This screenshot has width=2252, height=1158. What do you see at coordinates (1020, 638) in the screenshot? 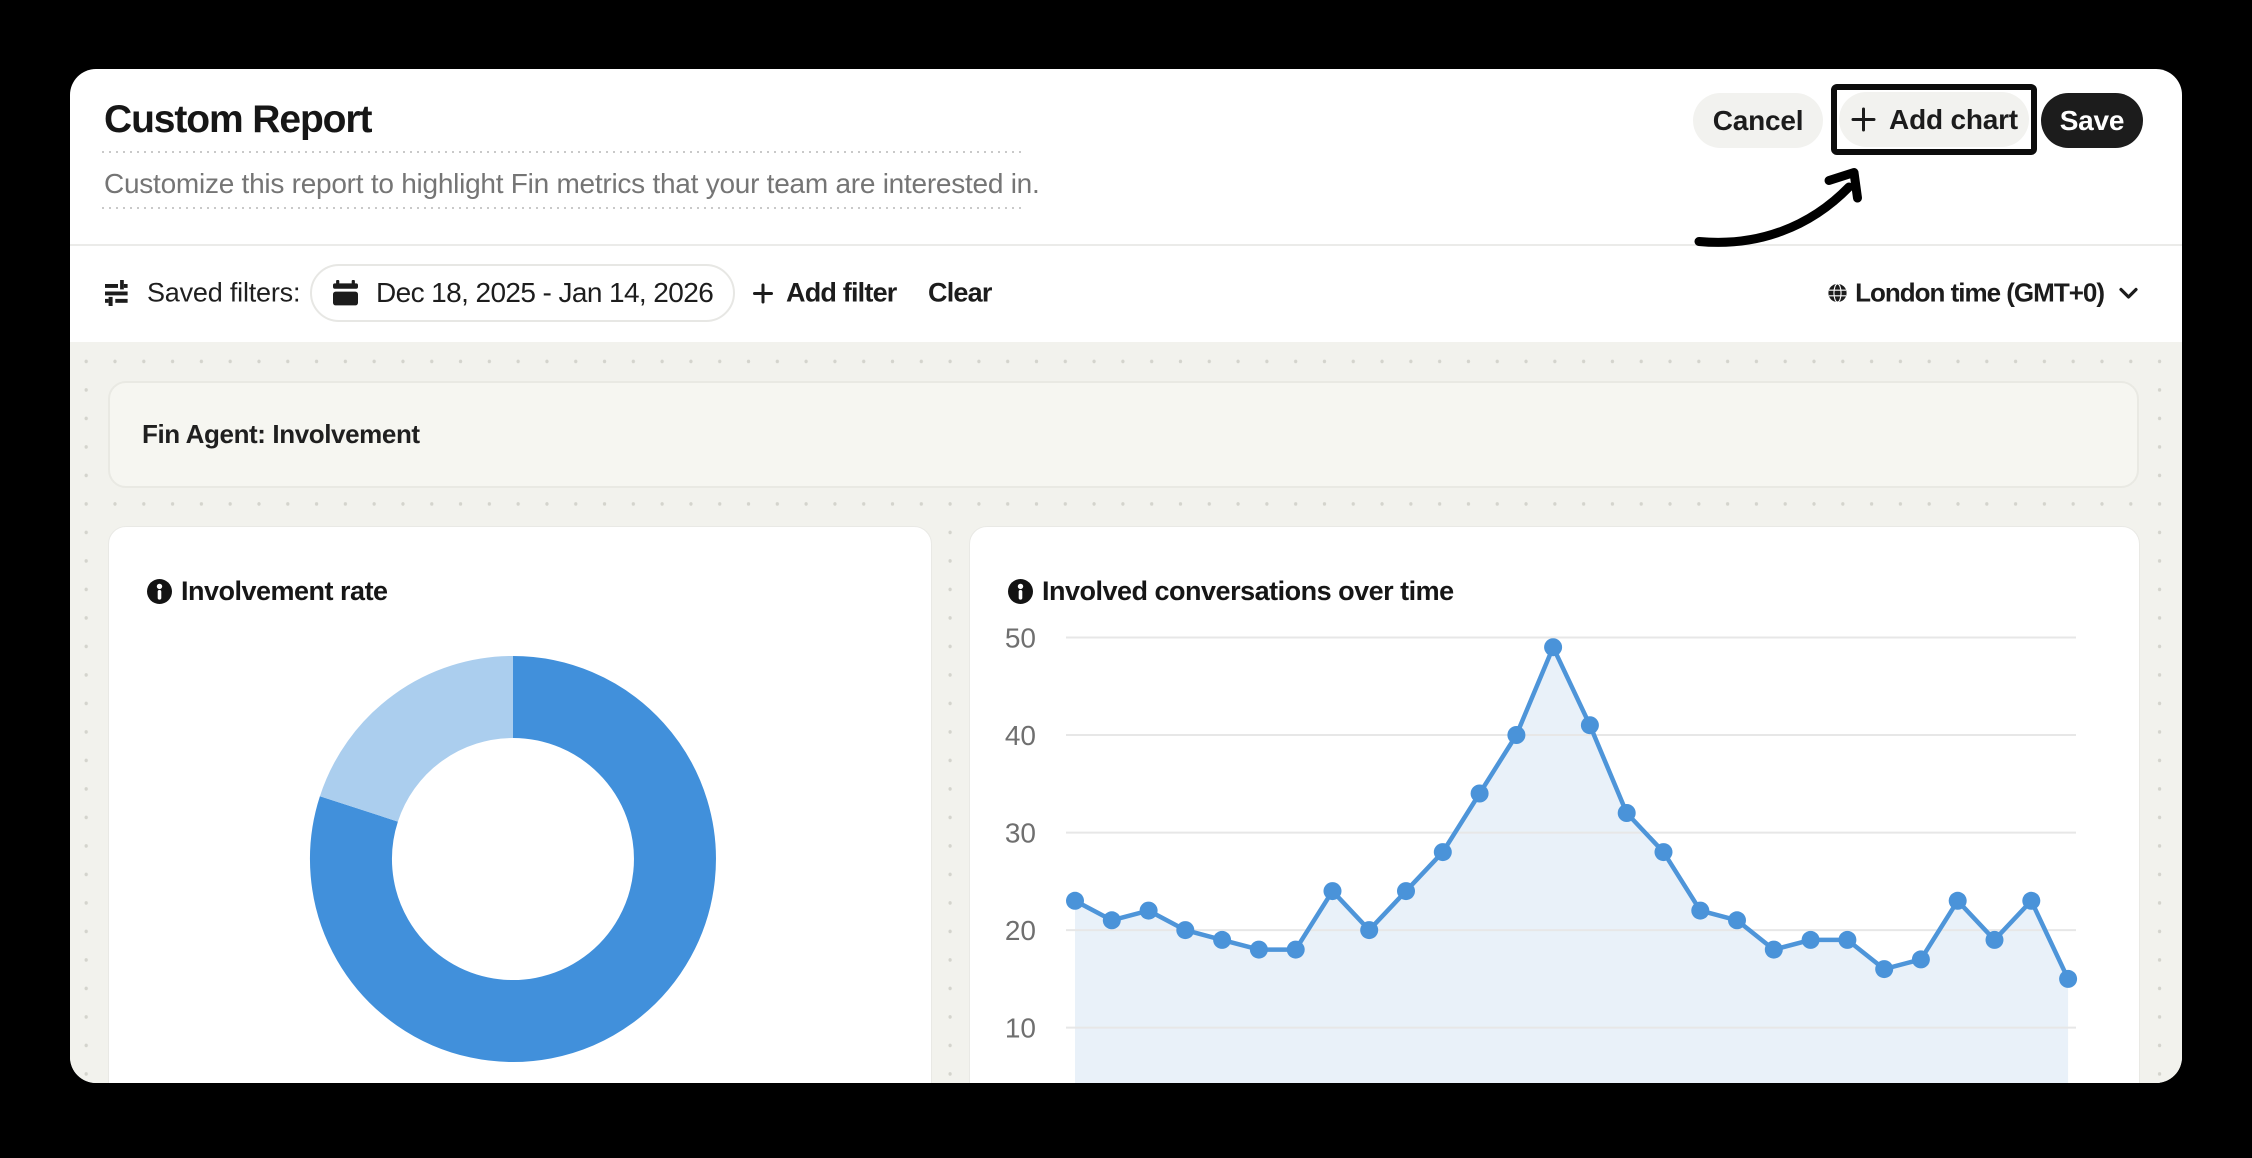
I see `svg-text: 50` at bounding box center [1020, 638].